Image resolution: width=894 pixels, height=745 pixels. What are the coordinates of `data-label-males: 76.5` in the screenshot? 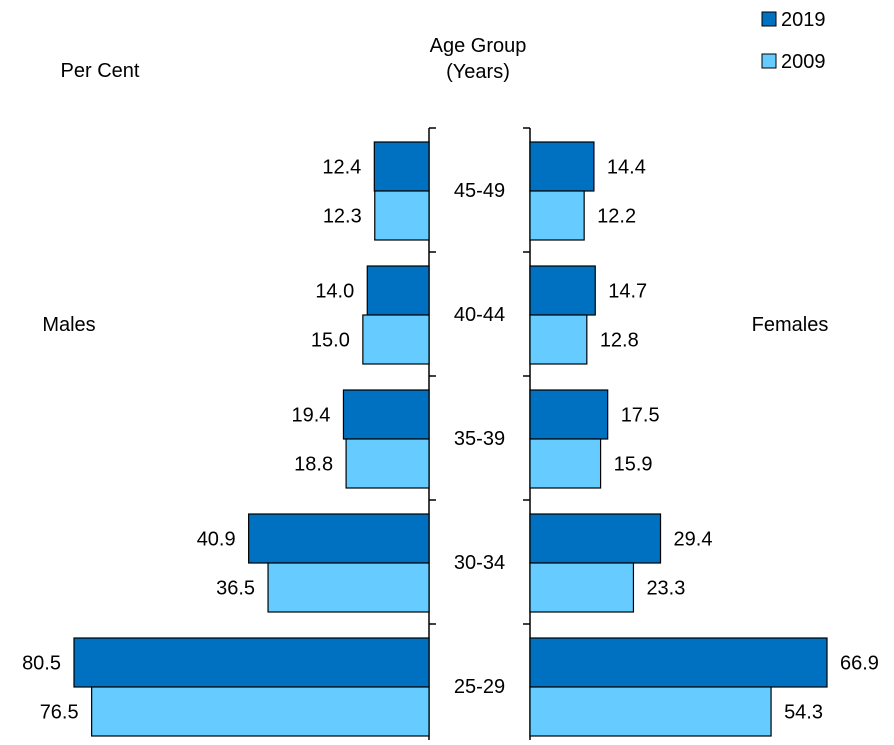 It's located at (59, 713).